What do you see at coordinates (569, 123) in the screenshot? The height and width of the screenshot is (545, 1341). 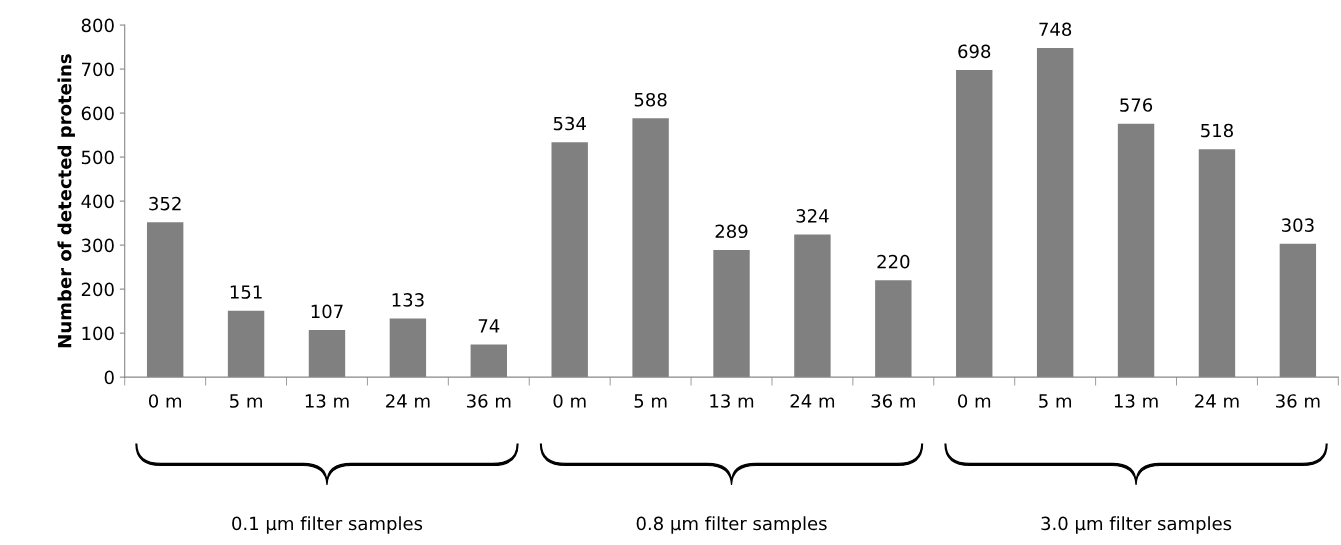 I see `data-label: 534` at bounding box center [569, 123].